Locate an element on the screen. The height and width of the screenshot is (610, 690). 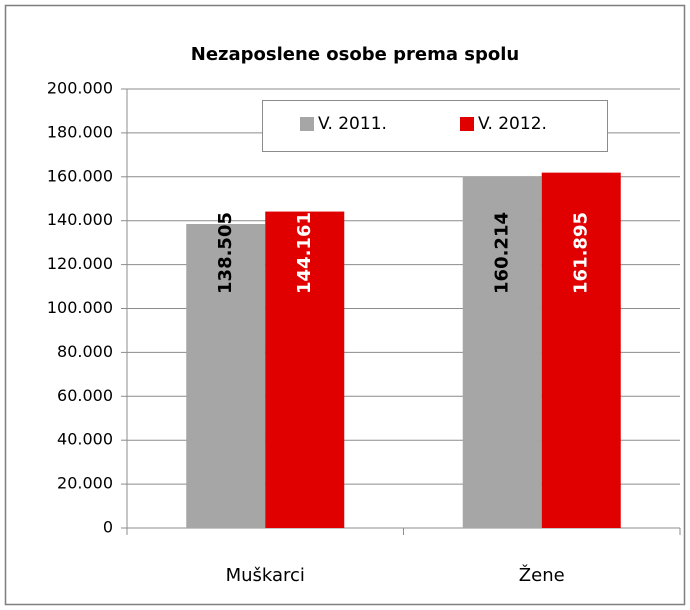
x-tick-label: Muškarci is located at coordinates (265, 575).